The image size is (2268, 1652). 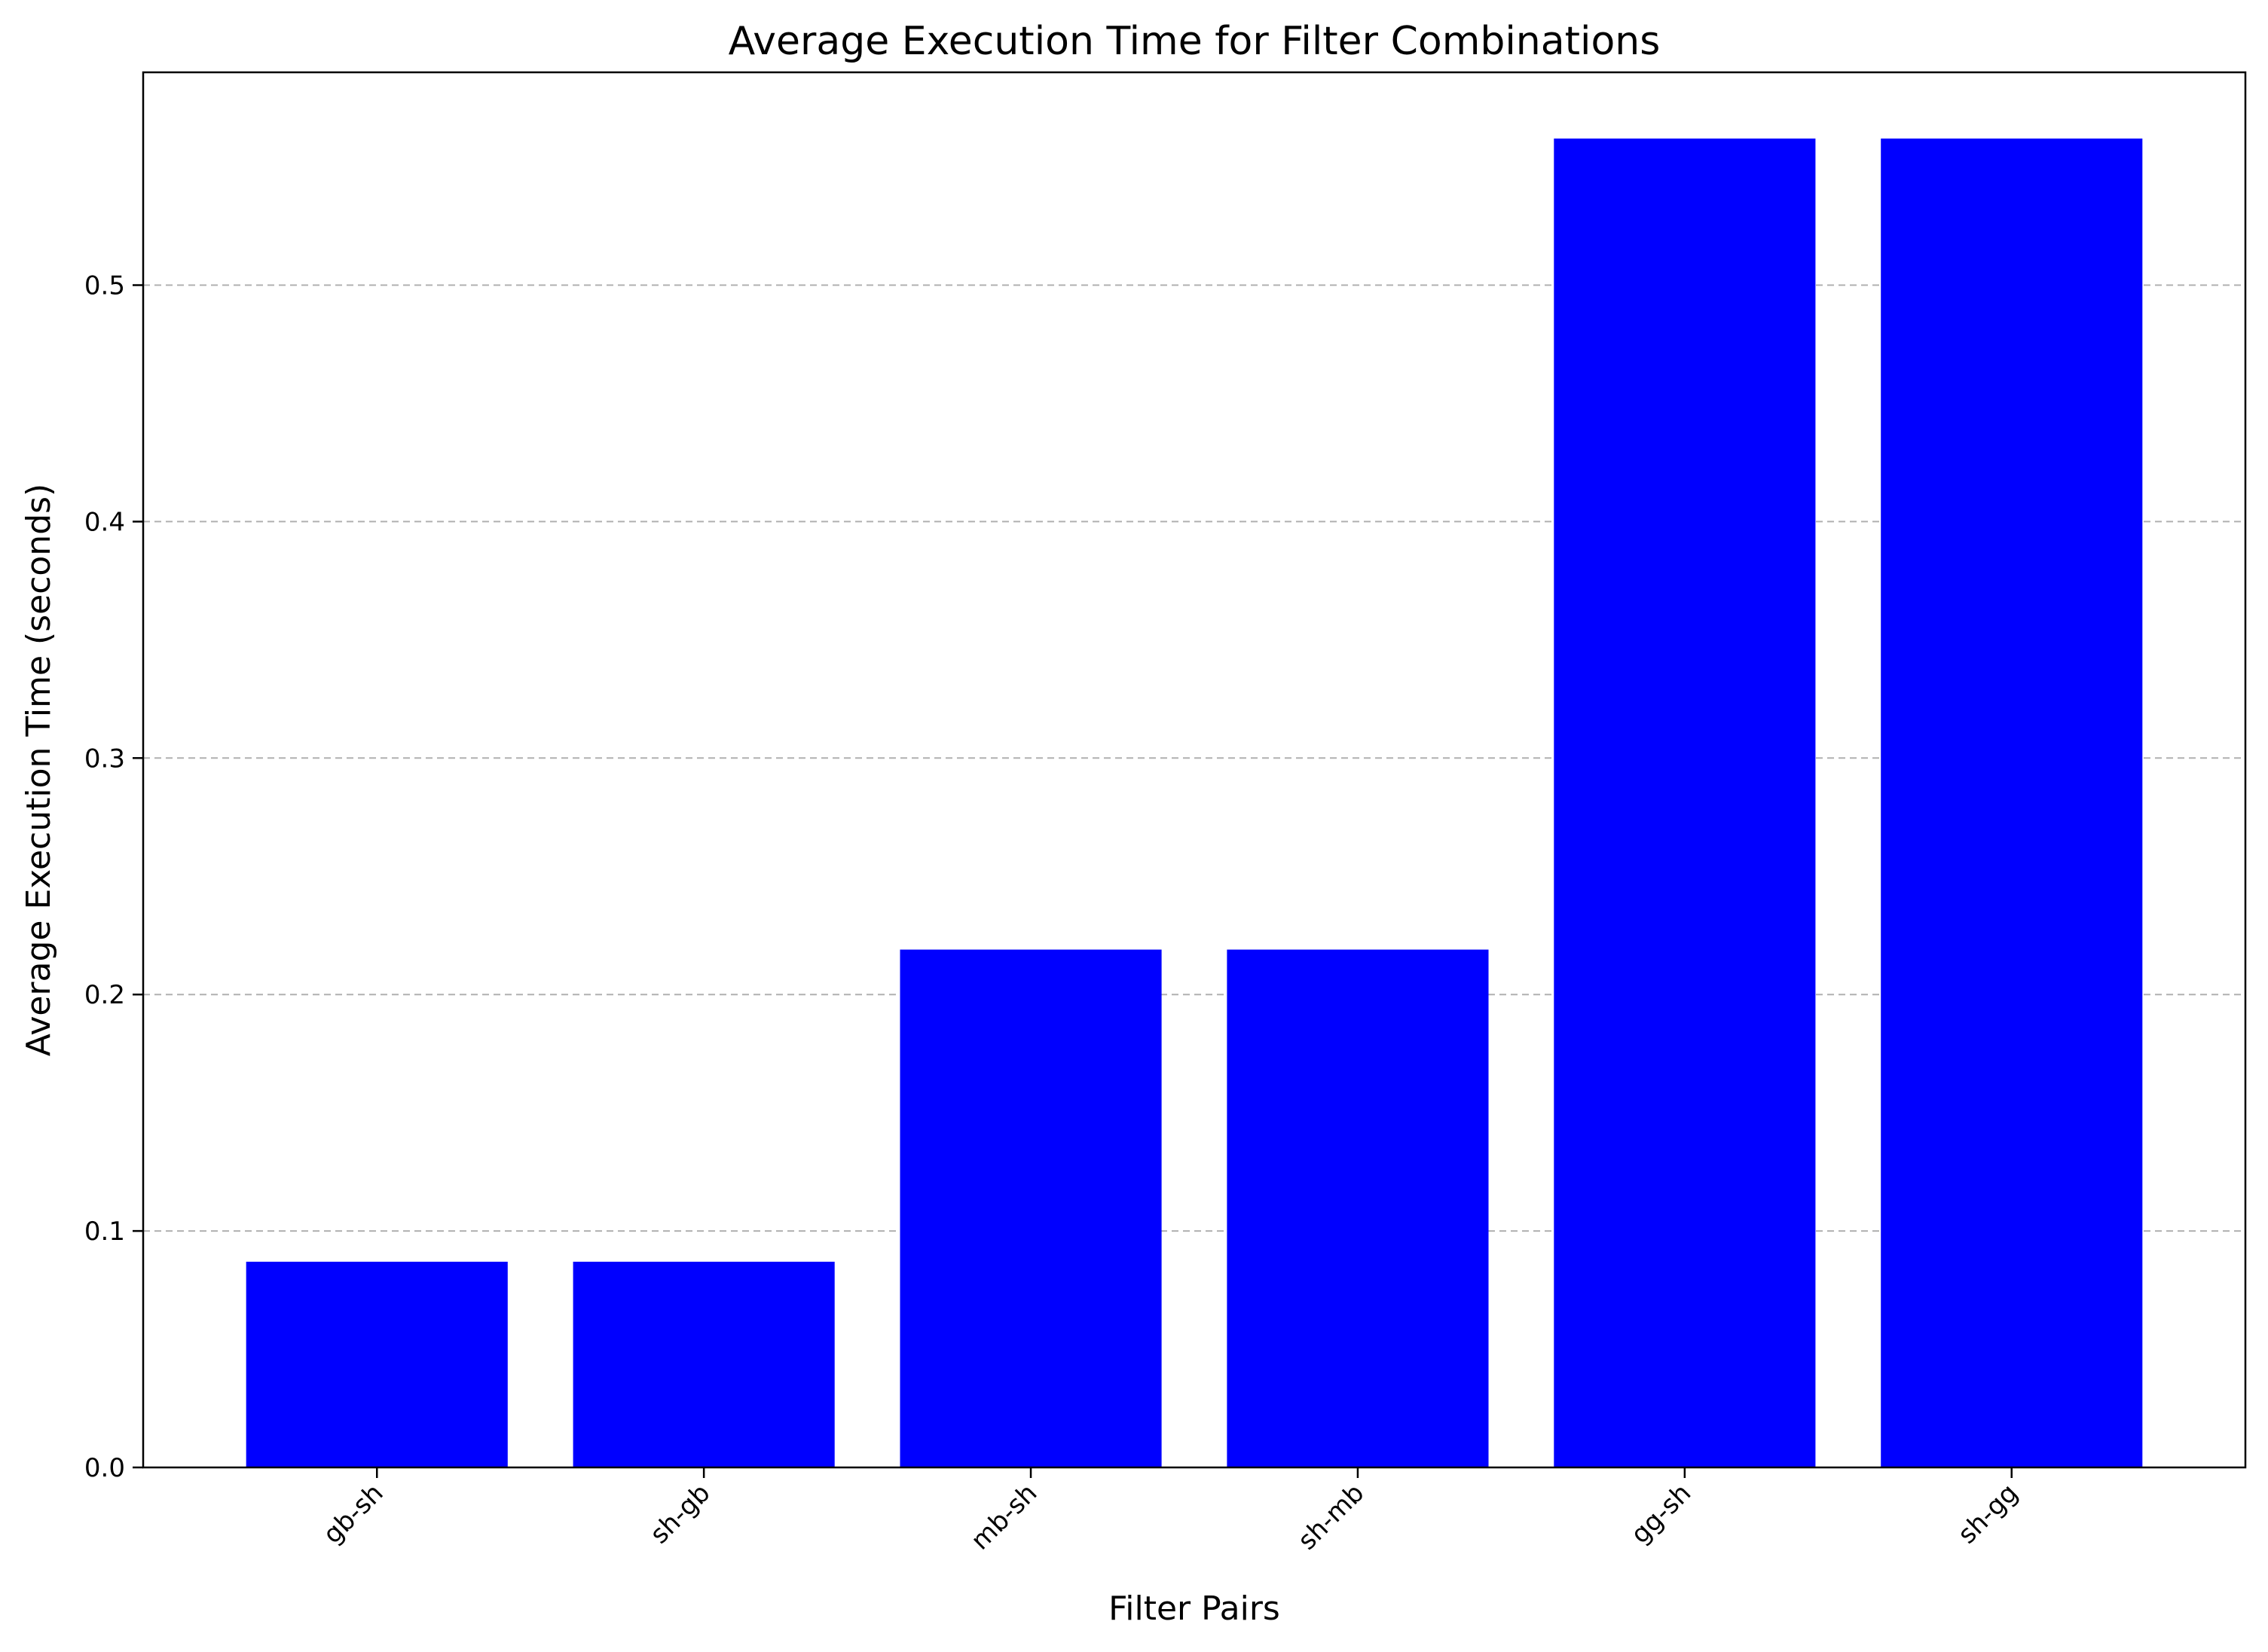 What do you see at coordinates (104, 286) in the screenshot?
I see `y-tick-label: 0.5` at bounding box center [104, 286].